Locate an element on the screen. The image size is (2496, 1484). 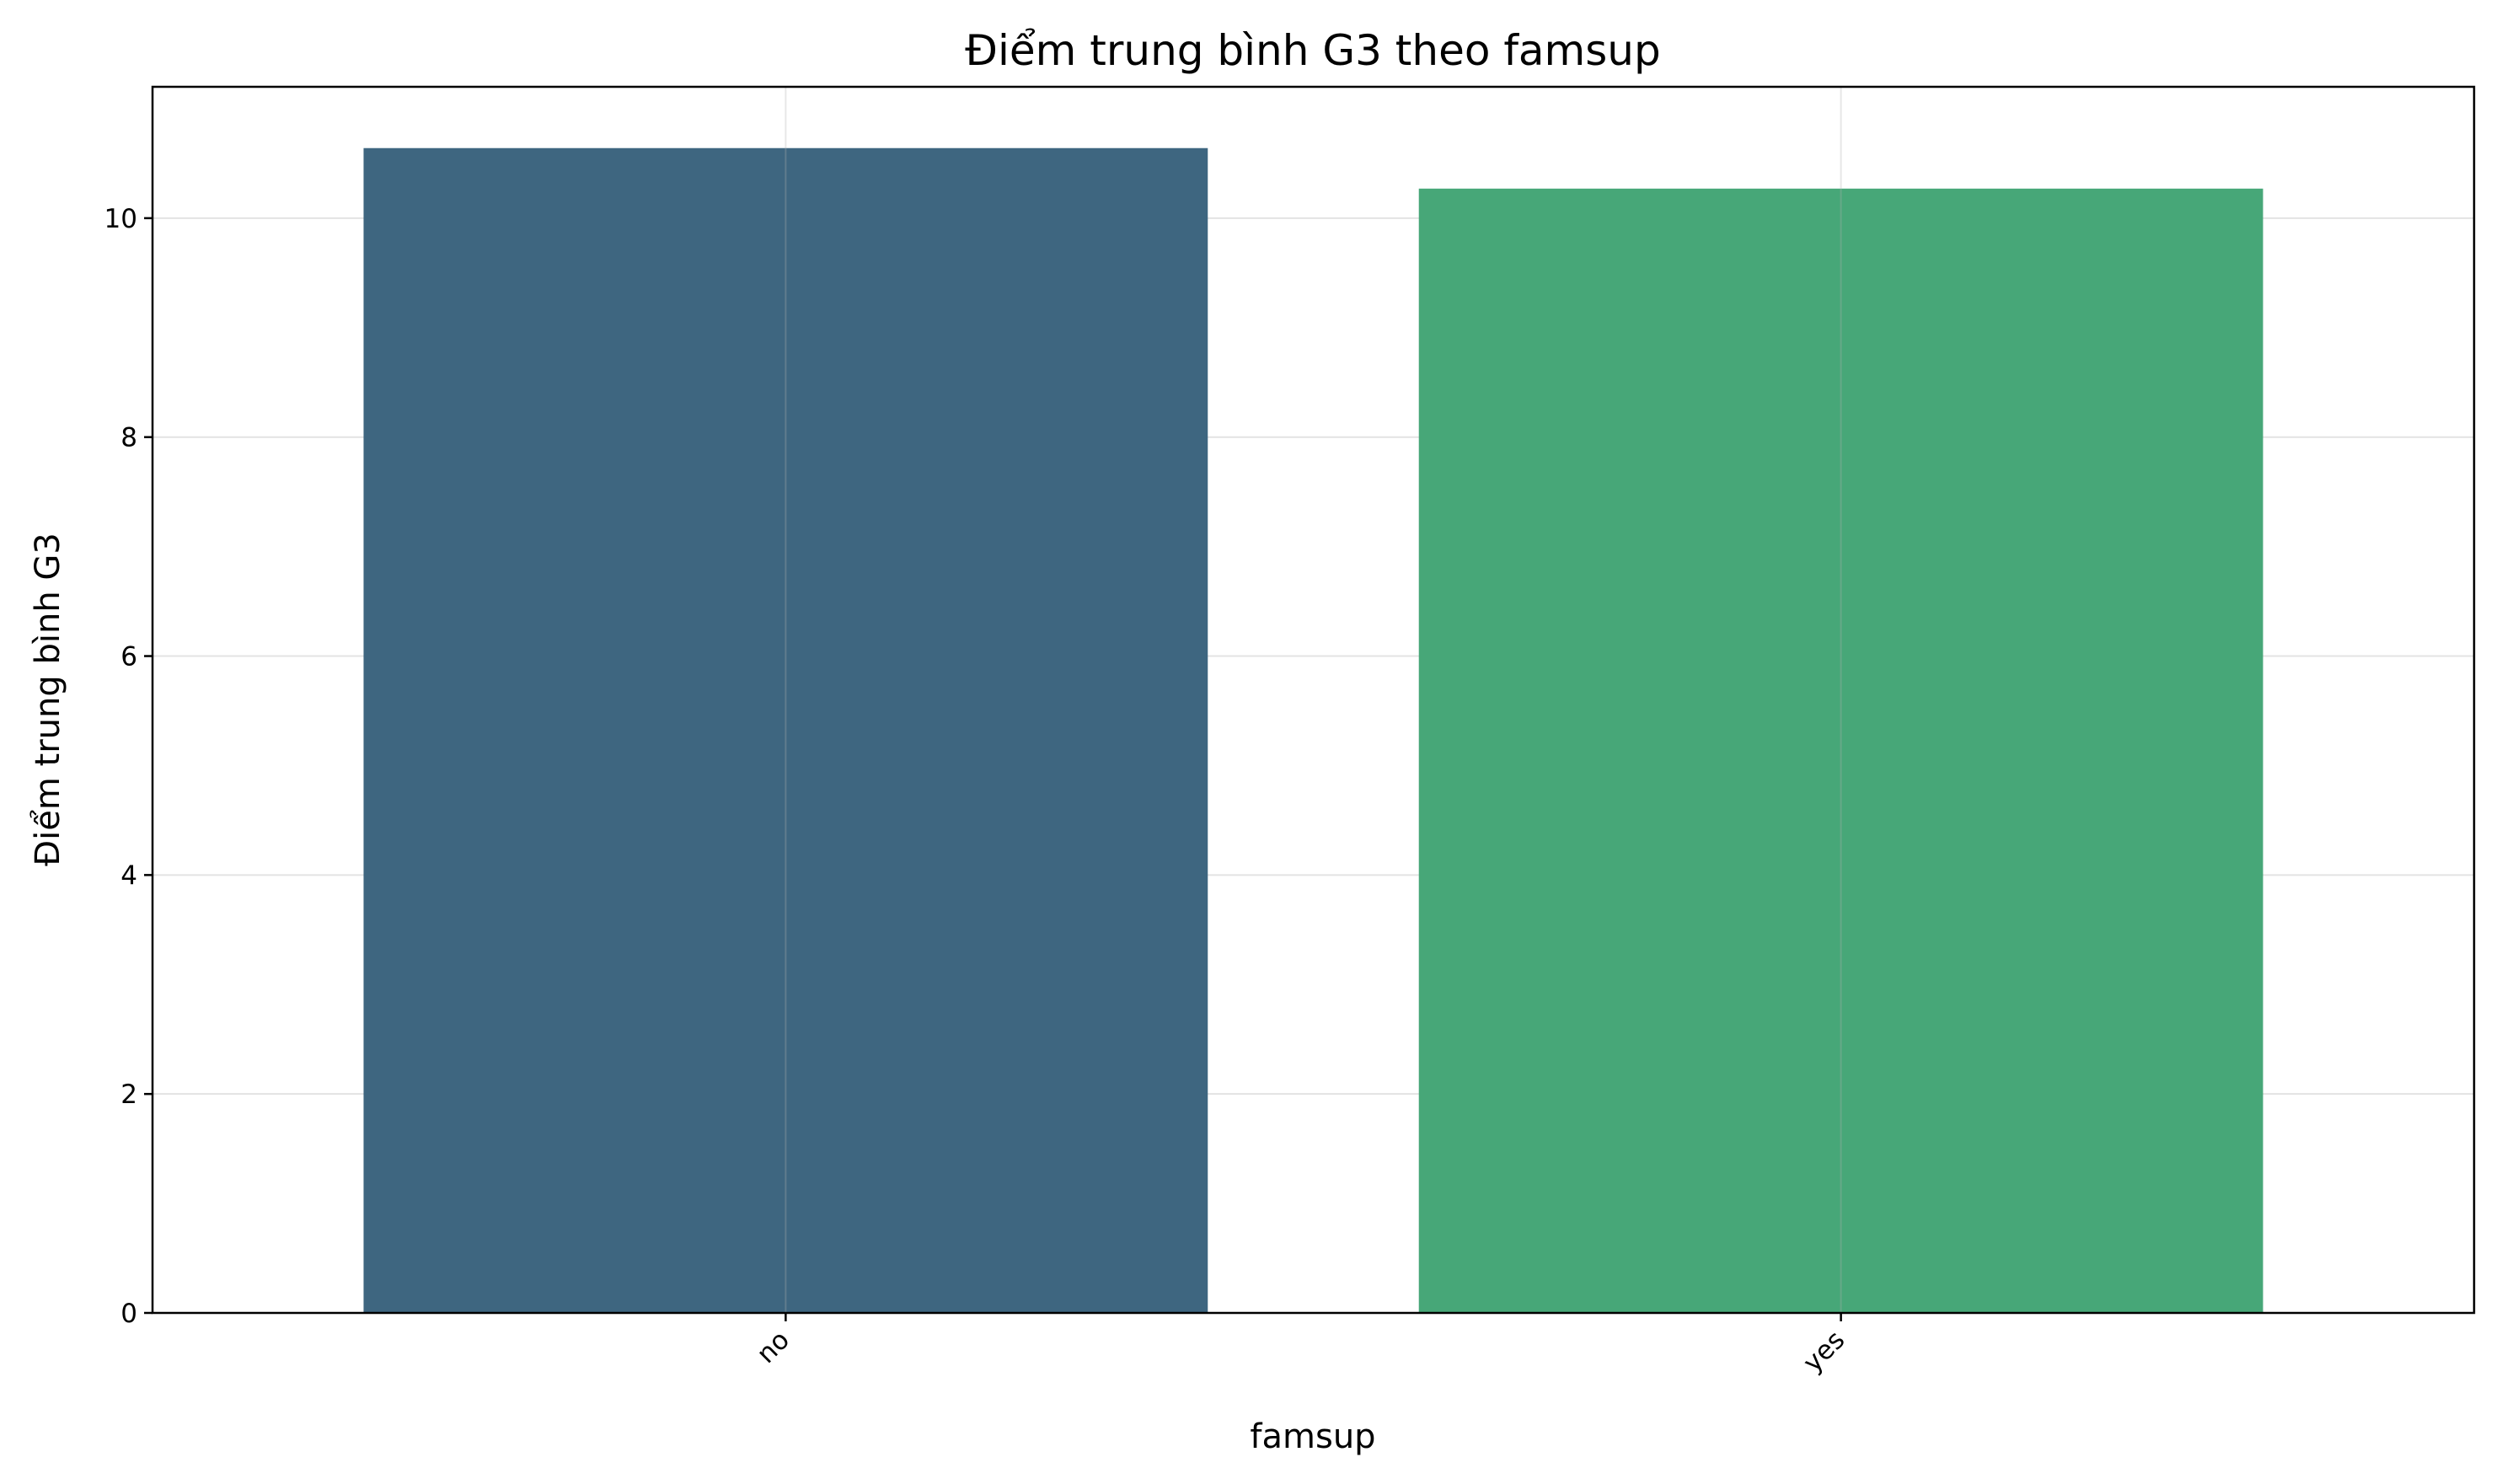
y-tick-label: 0 is located at coordinates (129, 1314).